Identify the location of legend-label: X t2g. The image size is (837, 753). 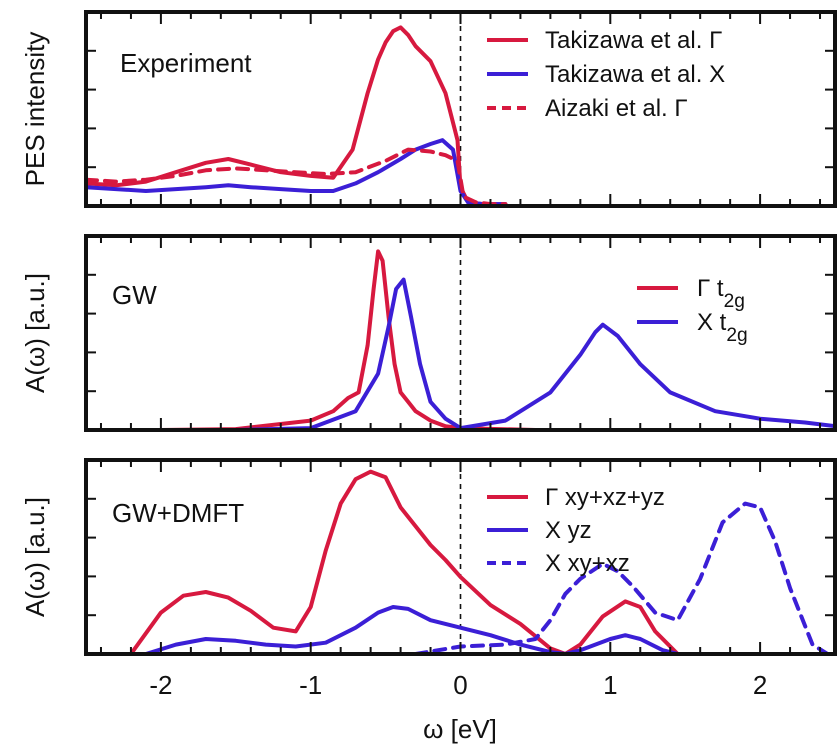
(722, 327).